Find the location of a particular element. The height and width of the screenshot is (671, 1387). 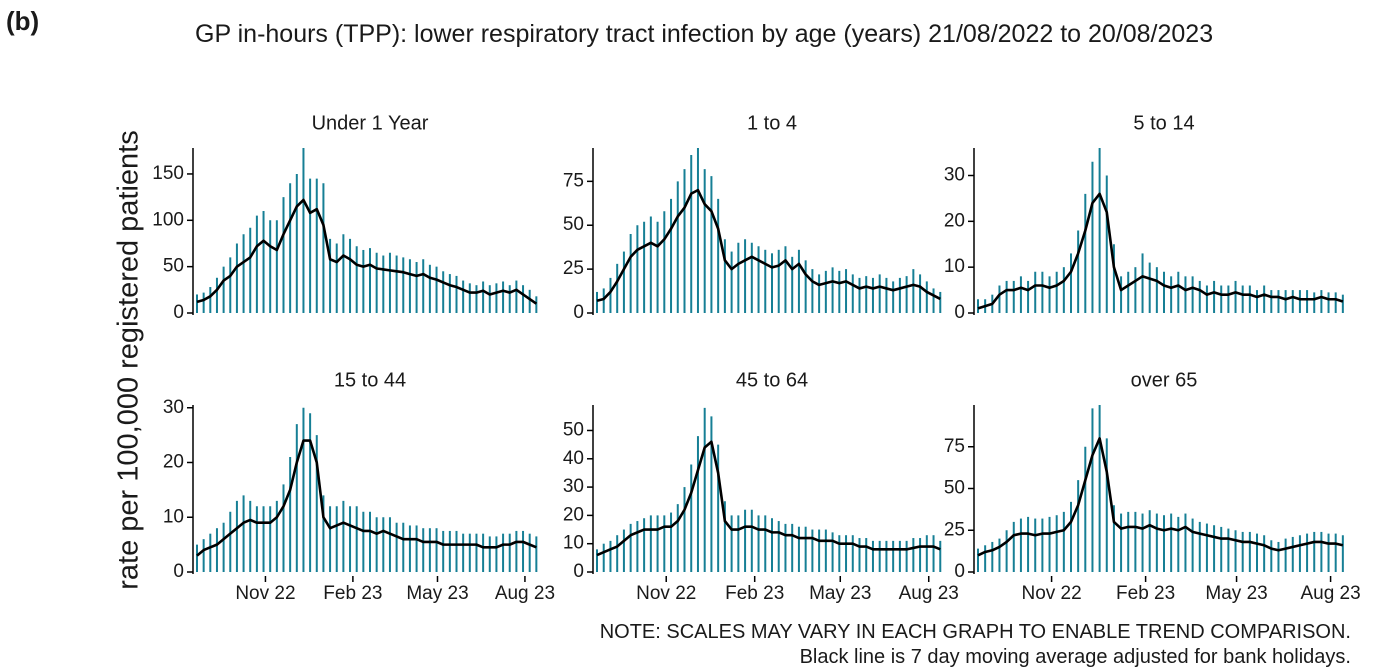

y-axis-label: rate per 100,000 registered patients is located at coordinates (129, 359).